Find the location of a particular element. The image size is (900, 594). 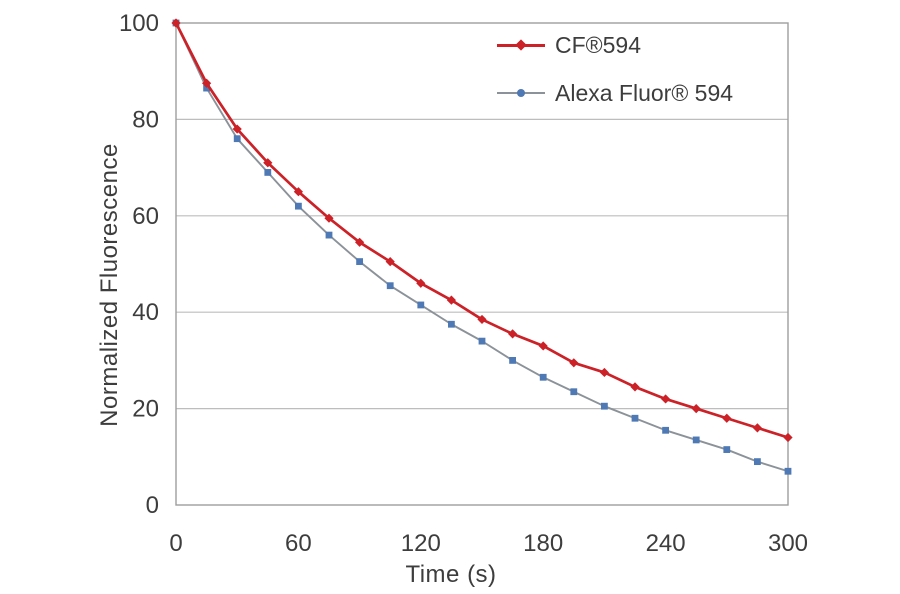

x-tick-label-180: 180 is located at coordinates (543, 543).